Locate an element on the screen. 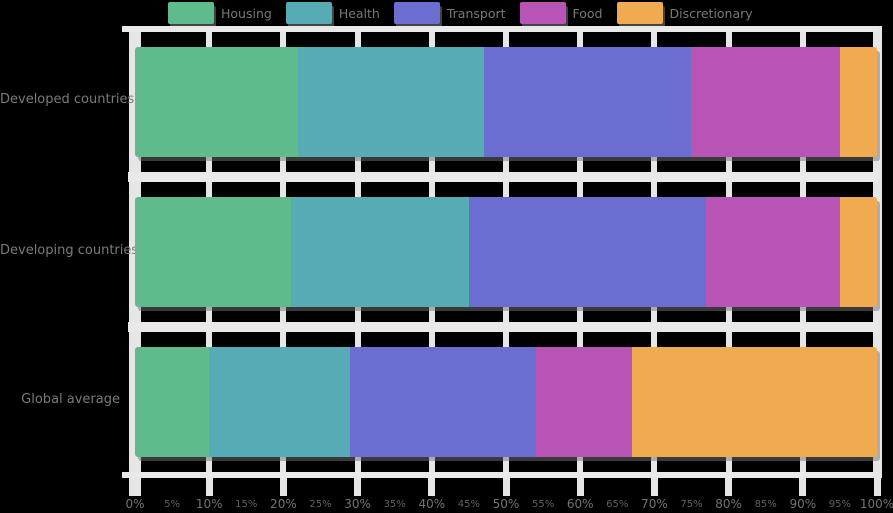 This screenshot has width=893, height=513. x-tick-label: 70% is located at coordinates (654, 504).